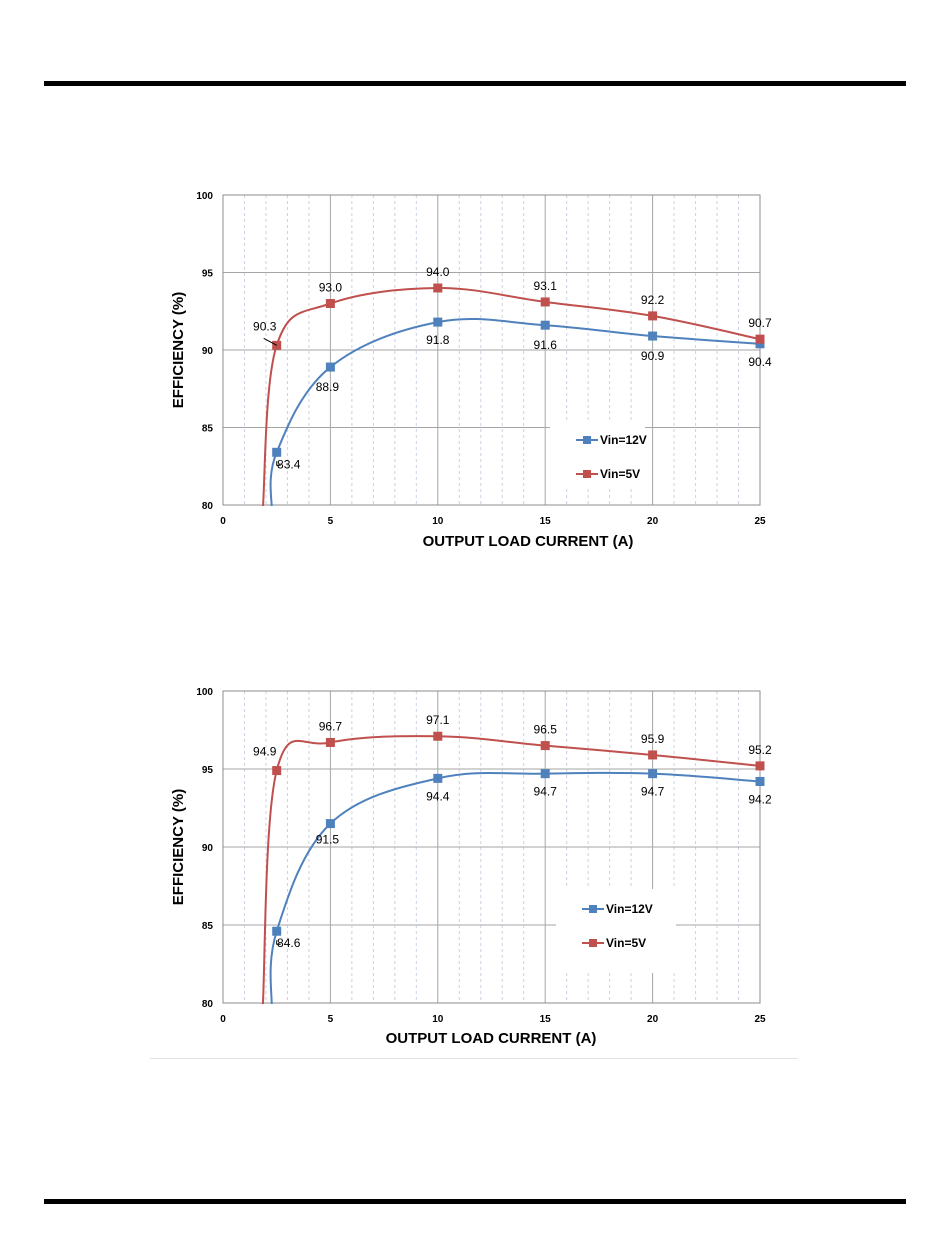 This screenshot has width=950, height=1248. I want to click on data-label: 91.6, so click(546, 345).